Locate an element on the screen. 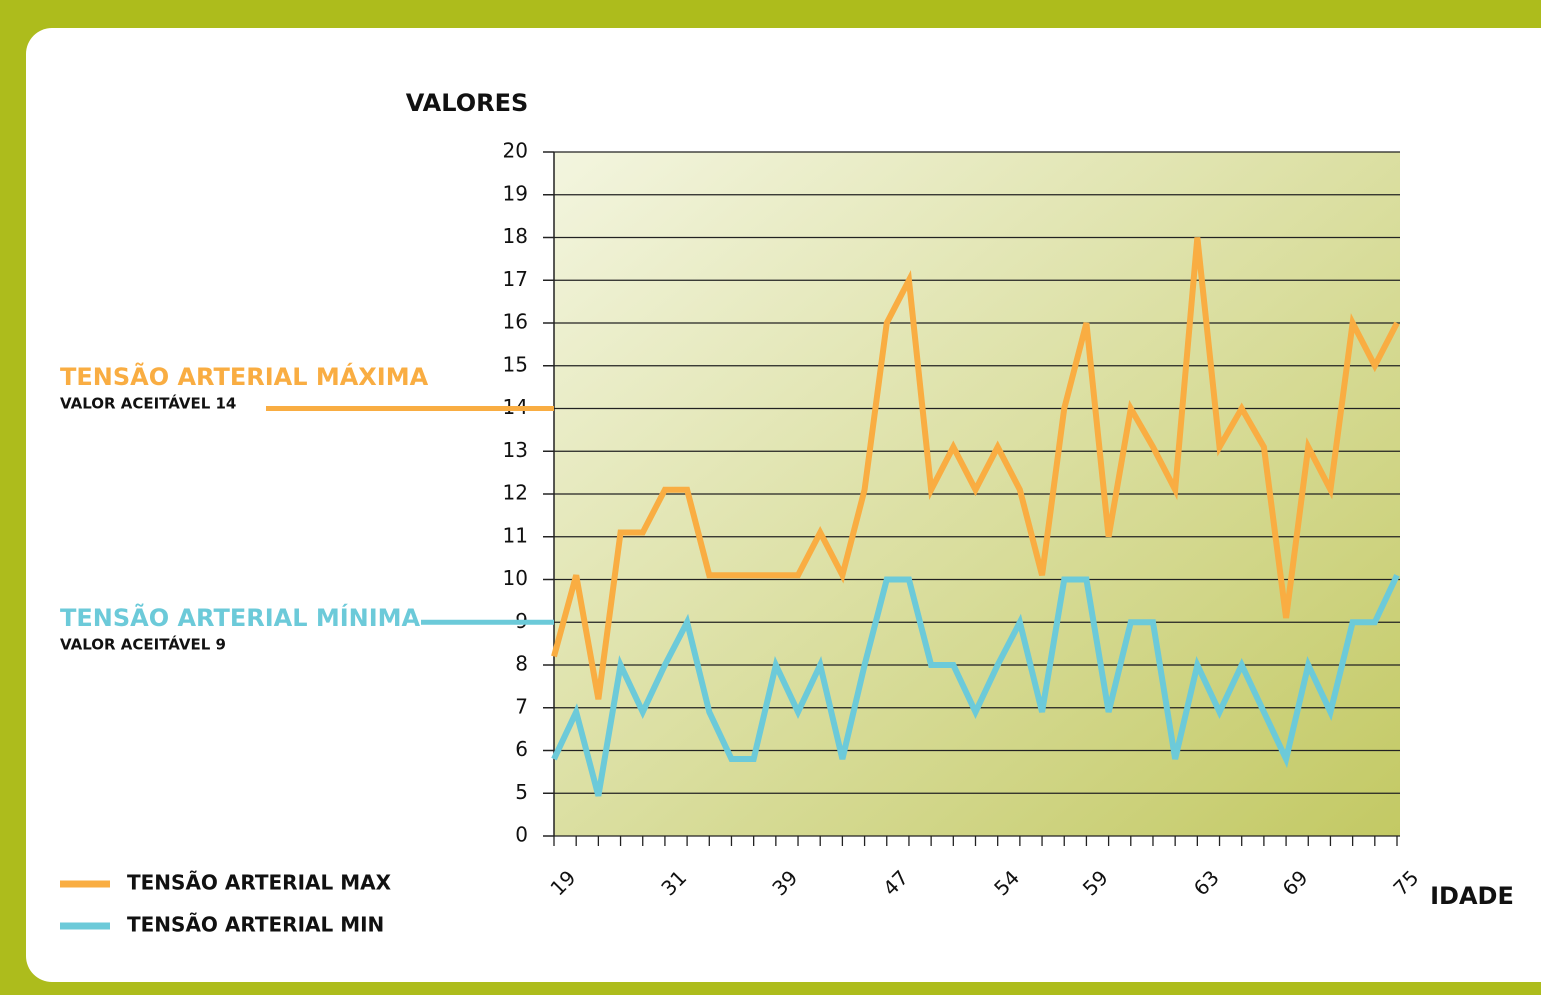 The width and height of the screenshot is (1541, 999). legend-label: TENSÃO ARTERIAL MIN is located at coordinates (255, 925).